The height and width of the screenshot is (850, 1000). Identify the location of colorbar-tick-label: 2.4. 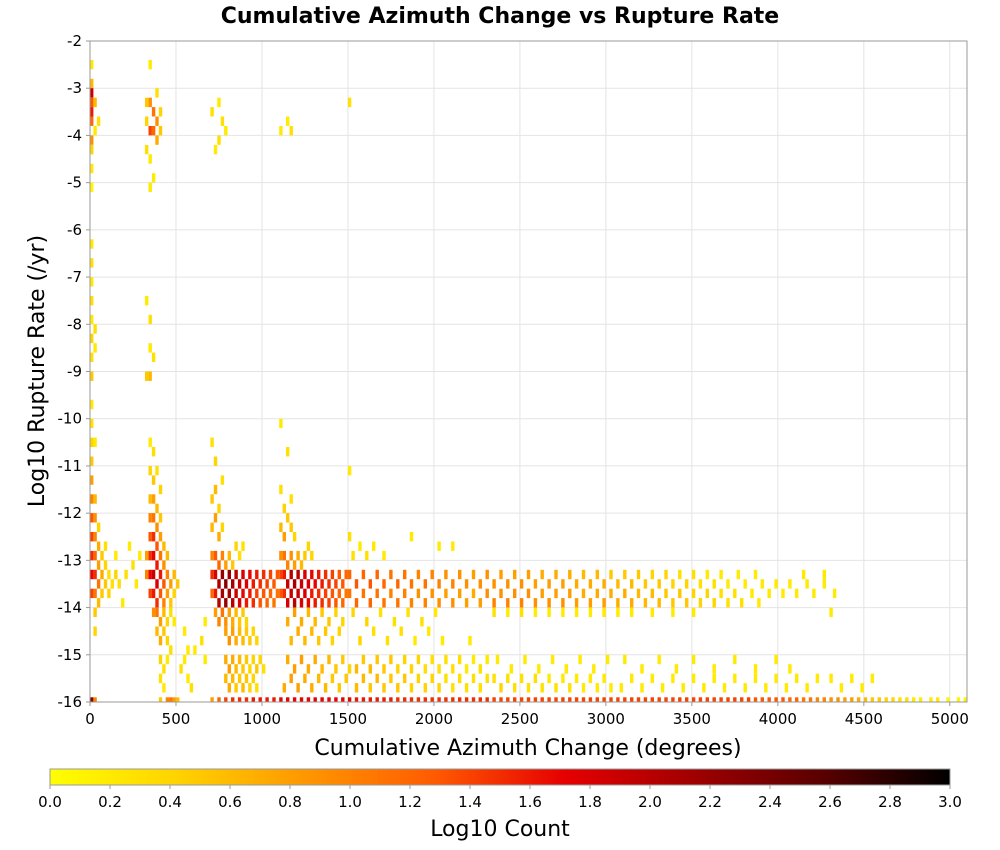
(770, 802).